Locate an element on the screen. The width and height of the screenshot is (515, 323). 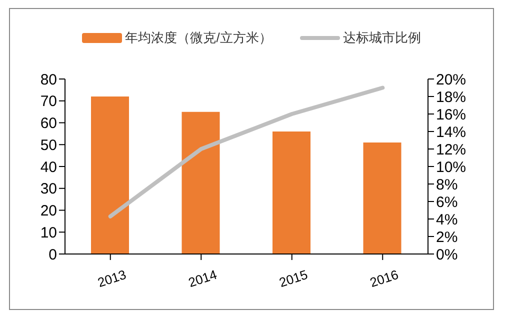
y2-tick-label: 2% is located at coordinates (447, 237).